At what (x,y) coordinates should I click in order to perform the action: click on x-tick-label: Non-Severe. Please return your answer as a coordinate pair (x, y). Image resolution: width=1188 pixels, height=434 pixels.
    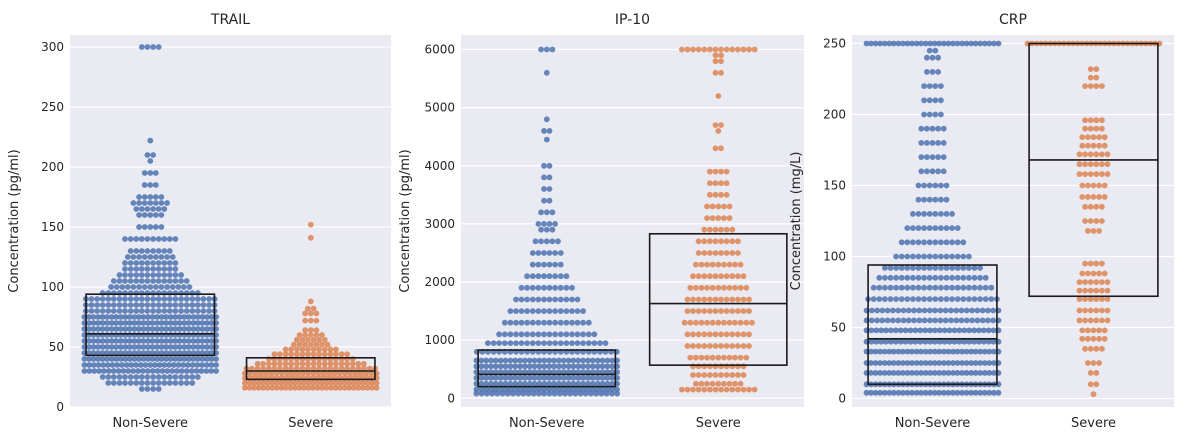
    Looking at the image, I should click on (547, 423).